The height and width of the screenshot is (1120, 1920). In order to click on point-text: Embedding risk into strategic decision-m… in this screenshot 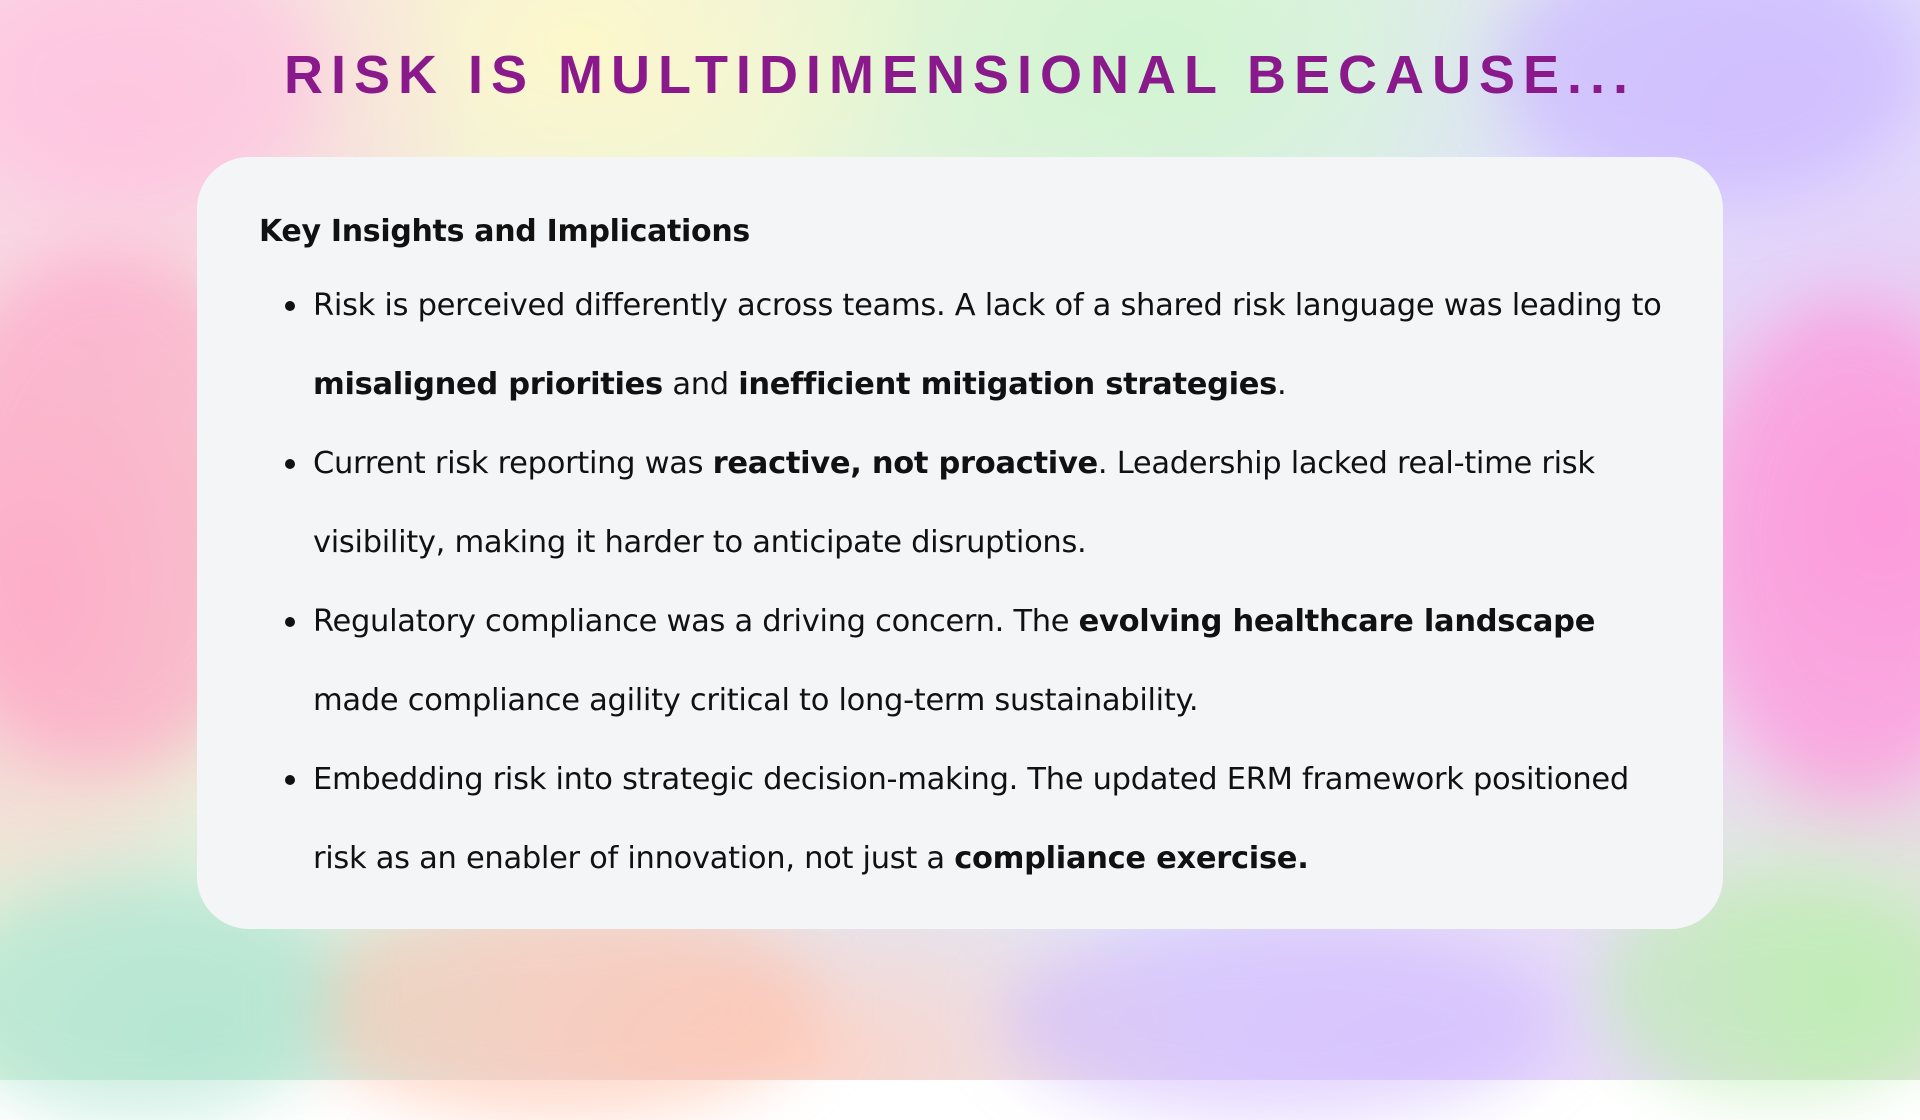, I will do `click(971, 819)`.